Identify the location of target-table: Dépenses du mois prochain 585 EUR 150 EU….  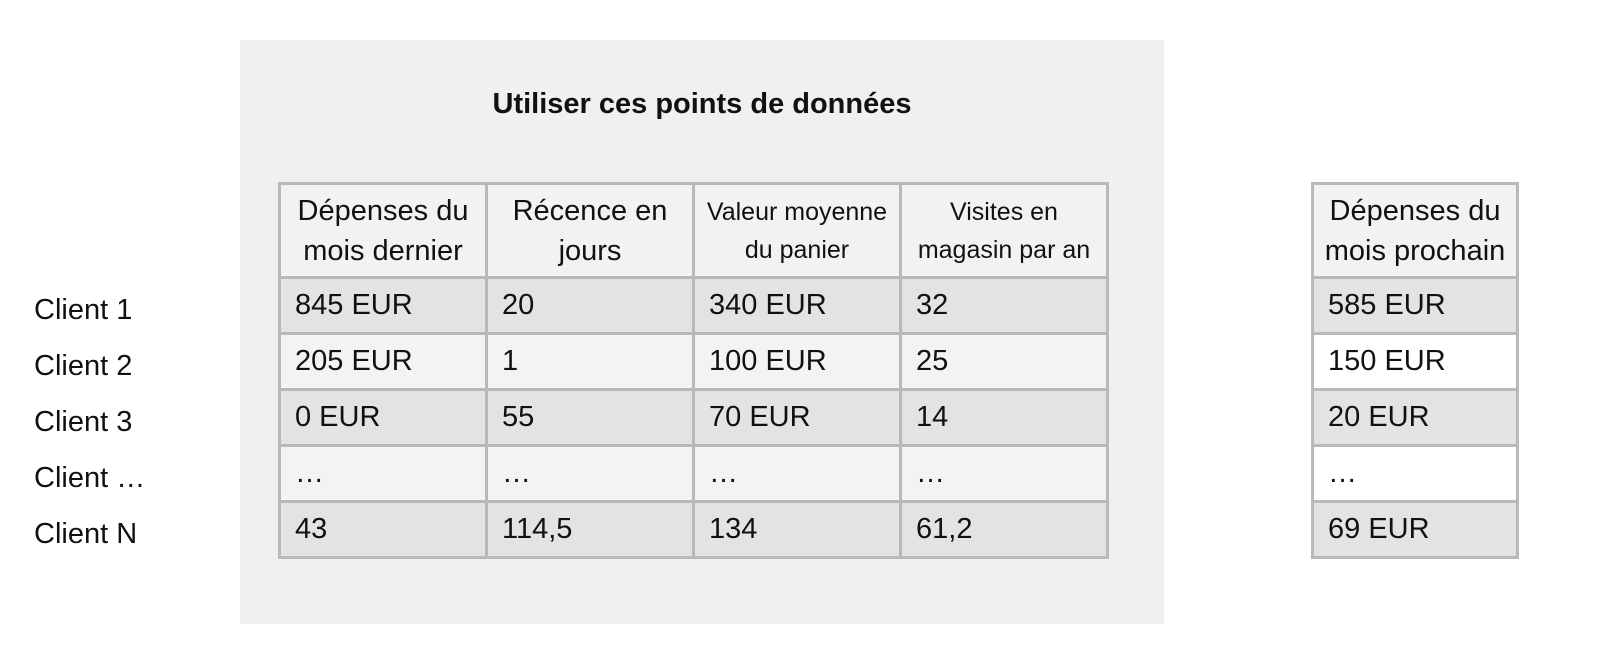
(1415, 370).